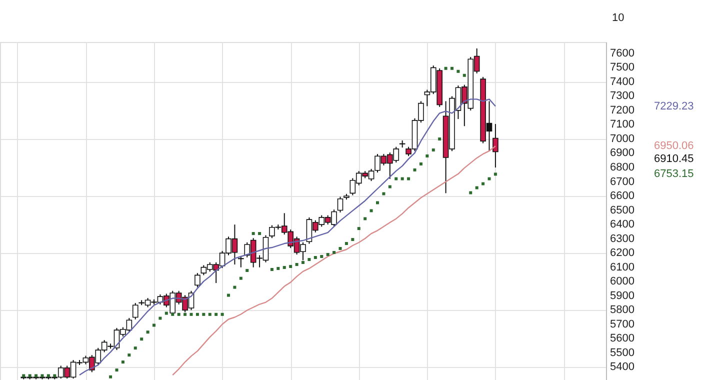  Describe the element at coordinates (622, 296) in the screenshot. I see `y-tick-label: 5900` at that location.